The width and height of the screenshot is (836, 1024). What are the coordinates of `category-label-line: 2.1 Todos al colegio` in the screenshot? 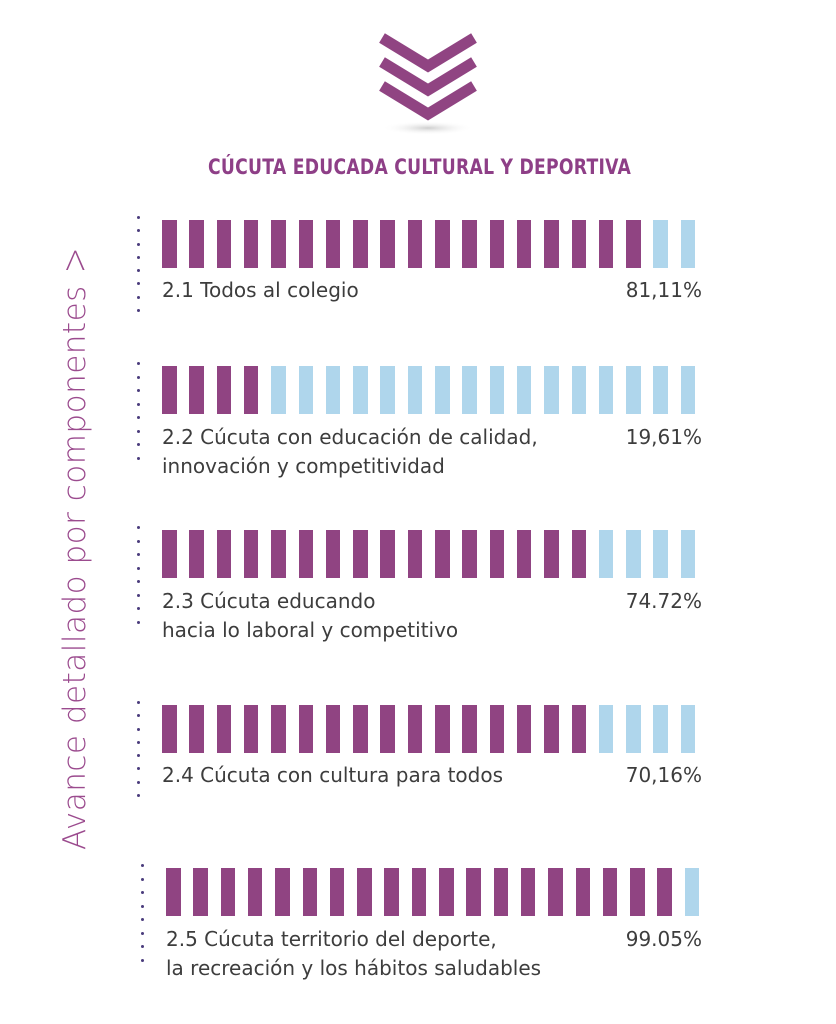 It's located at (260, 290).